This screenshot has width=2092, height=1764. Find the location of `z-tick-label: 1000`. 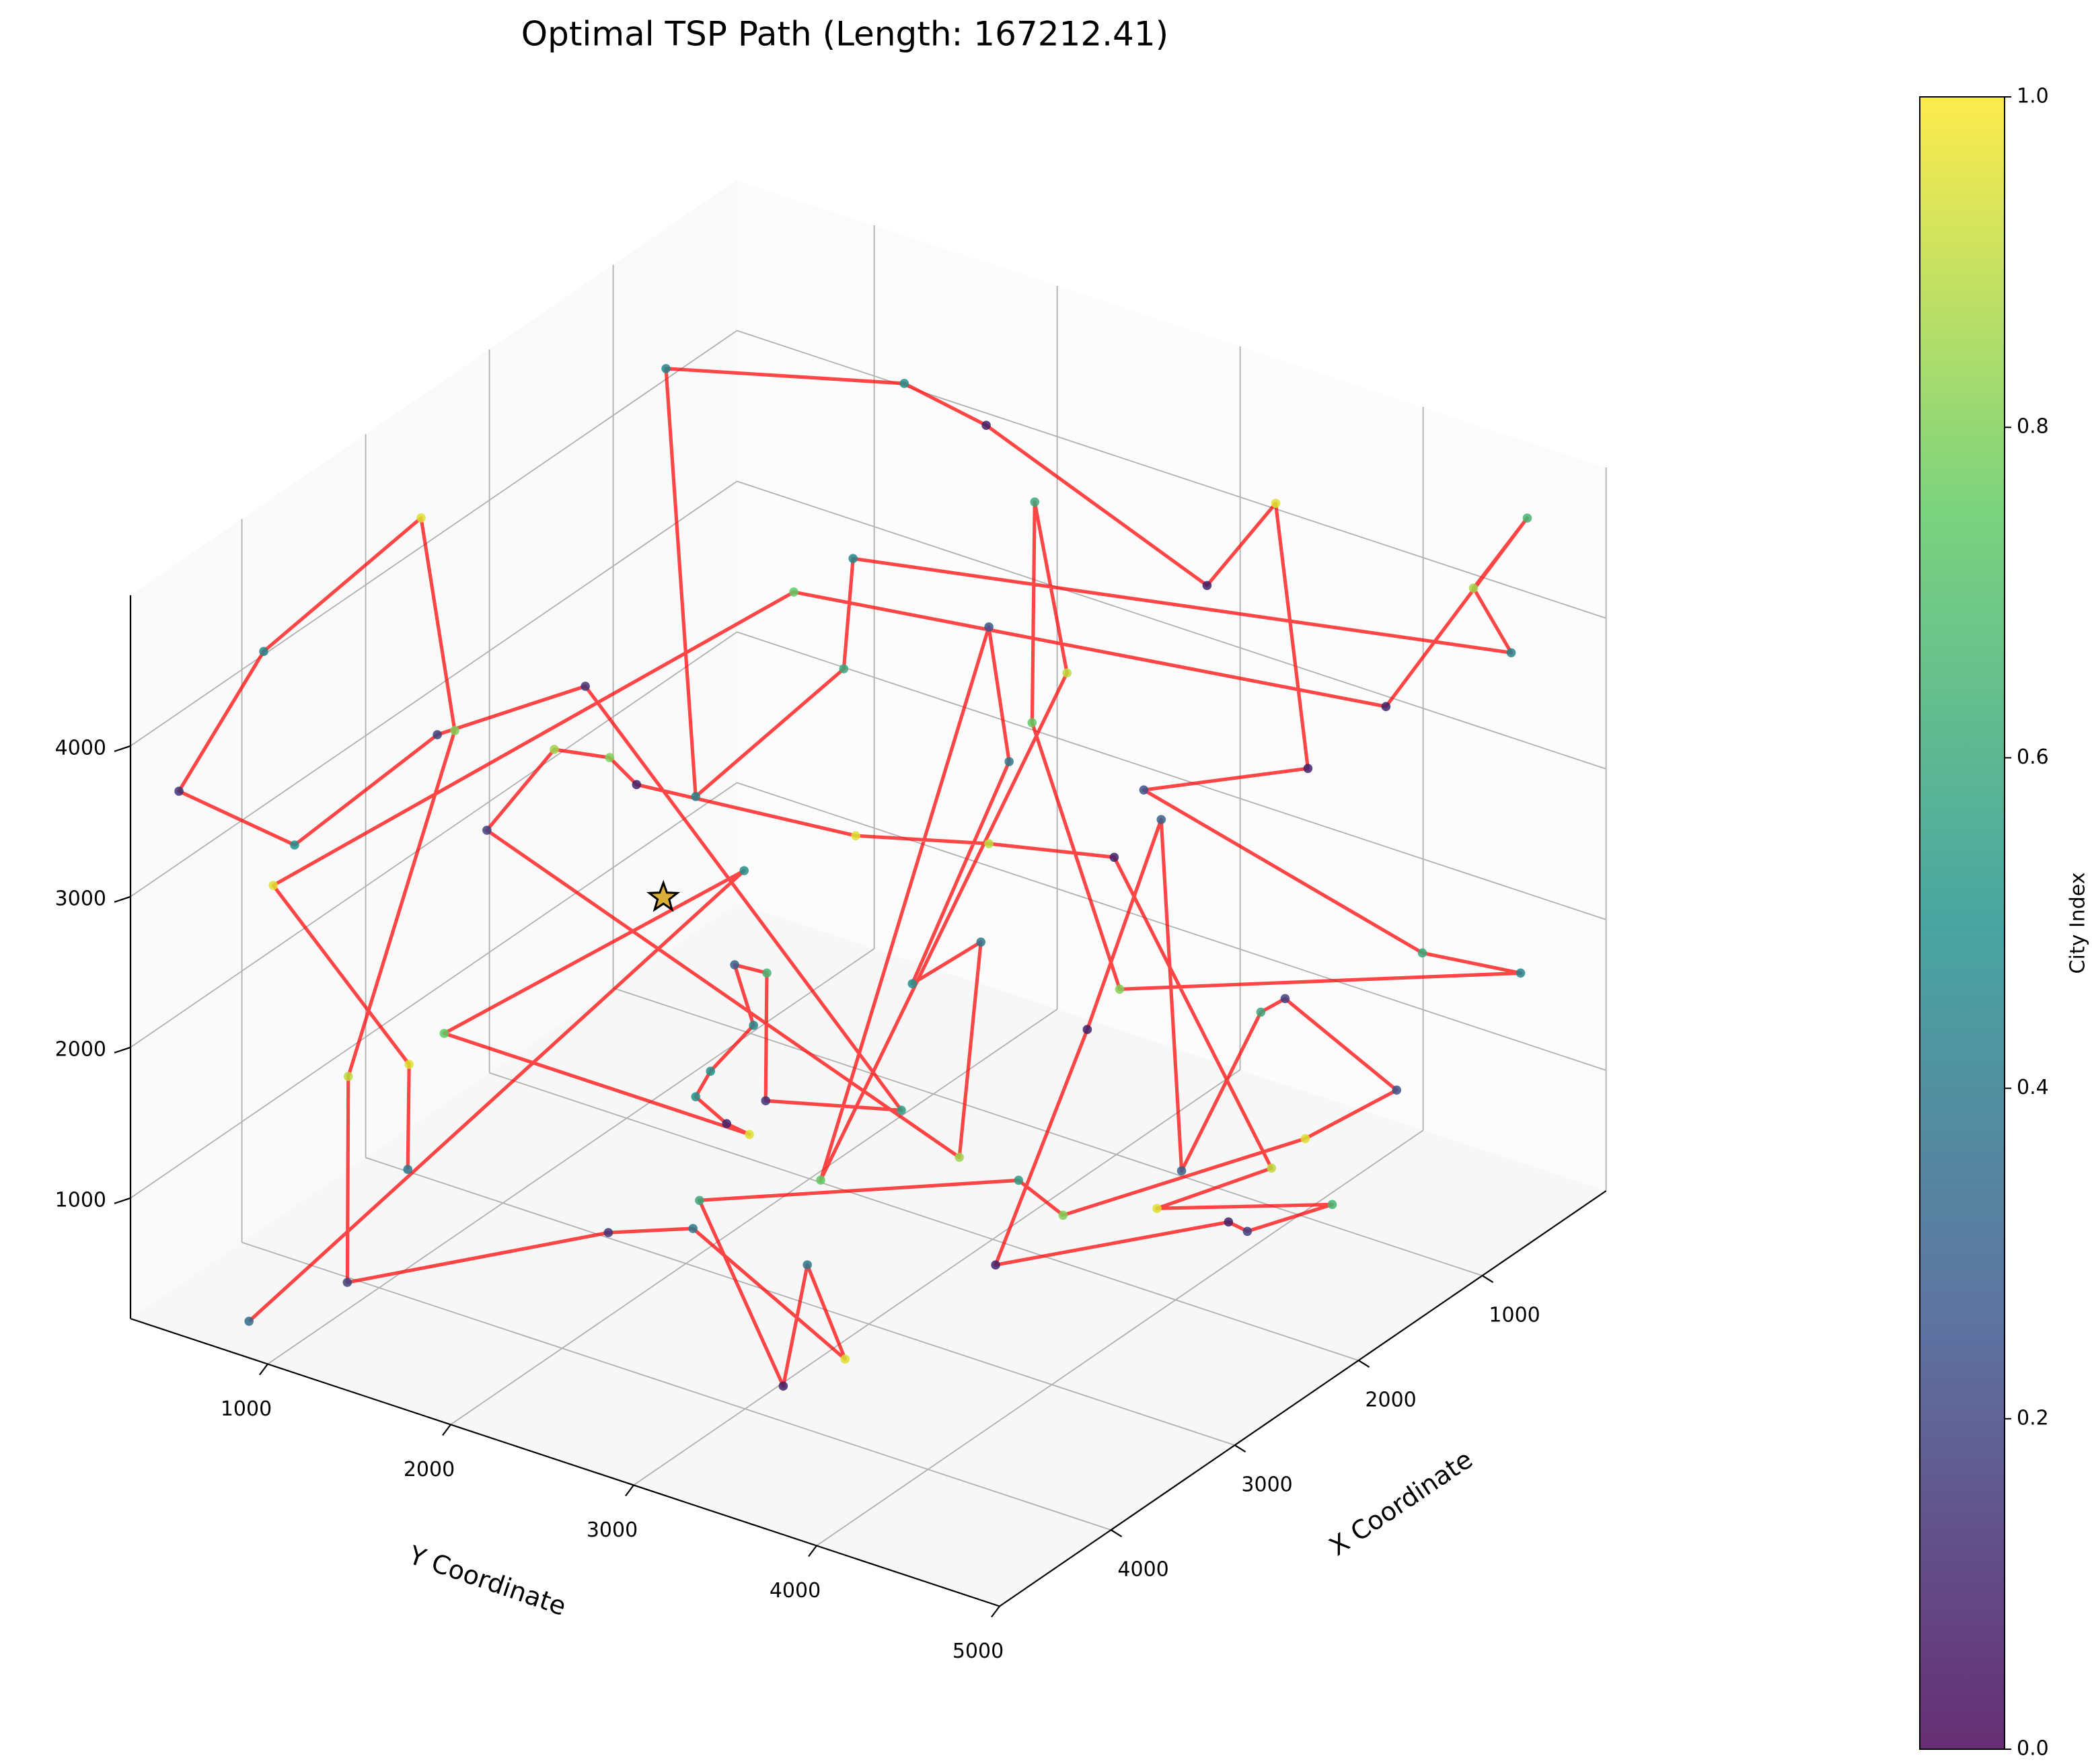

z-tick-label: 1000 is located at coordinates (80, 1200).